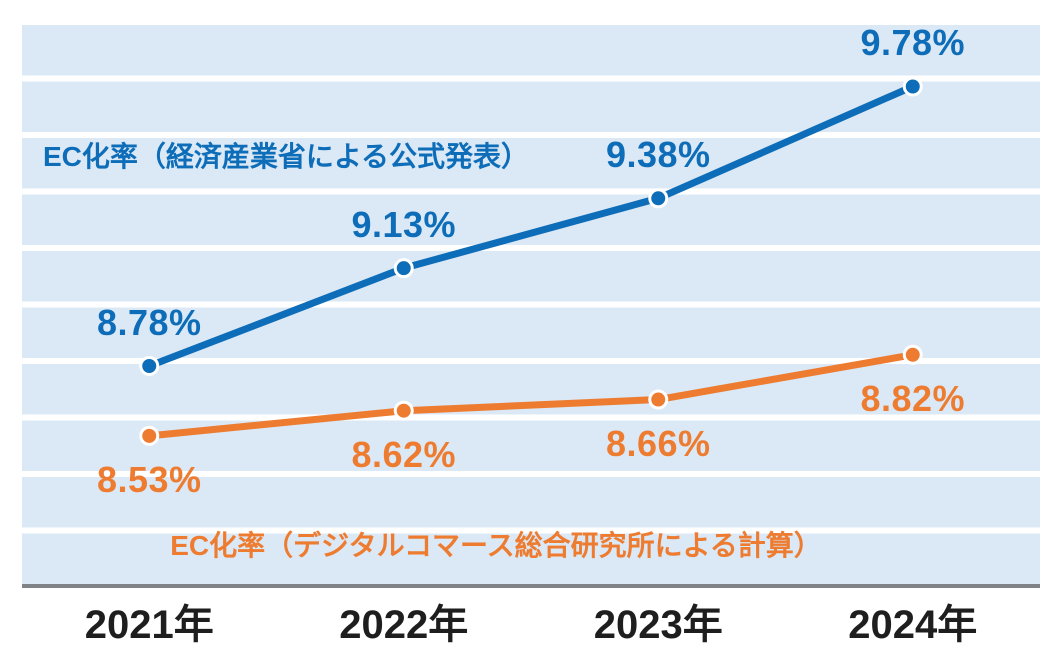 This screenshot has height=662, width=1064. What do you see at coordinates (658, 155) in the screenshot?
I see `value-label-0-2: 9.38%` at bounding box center [658, 155].